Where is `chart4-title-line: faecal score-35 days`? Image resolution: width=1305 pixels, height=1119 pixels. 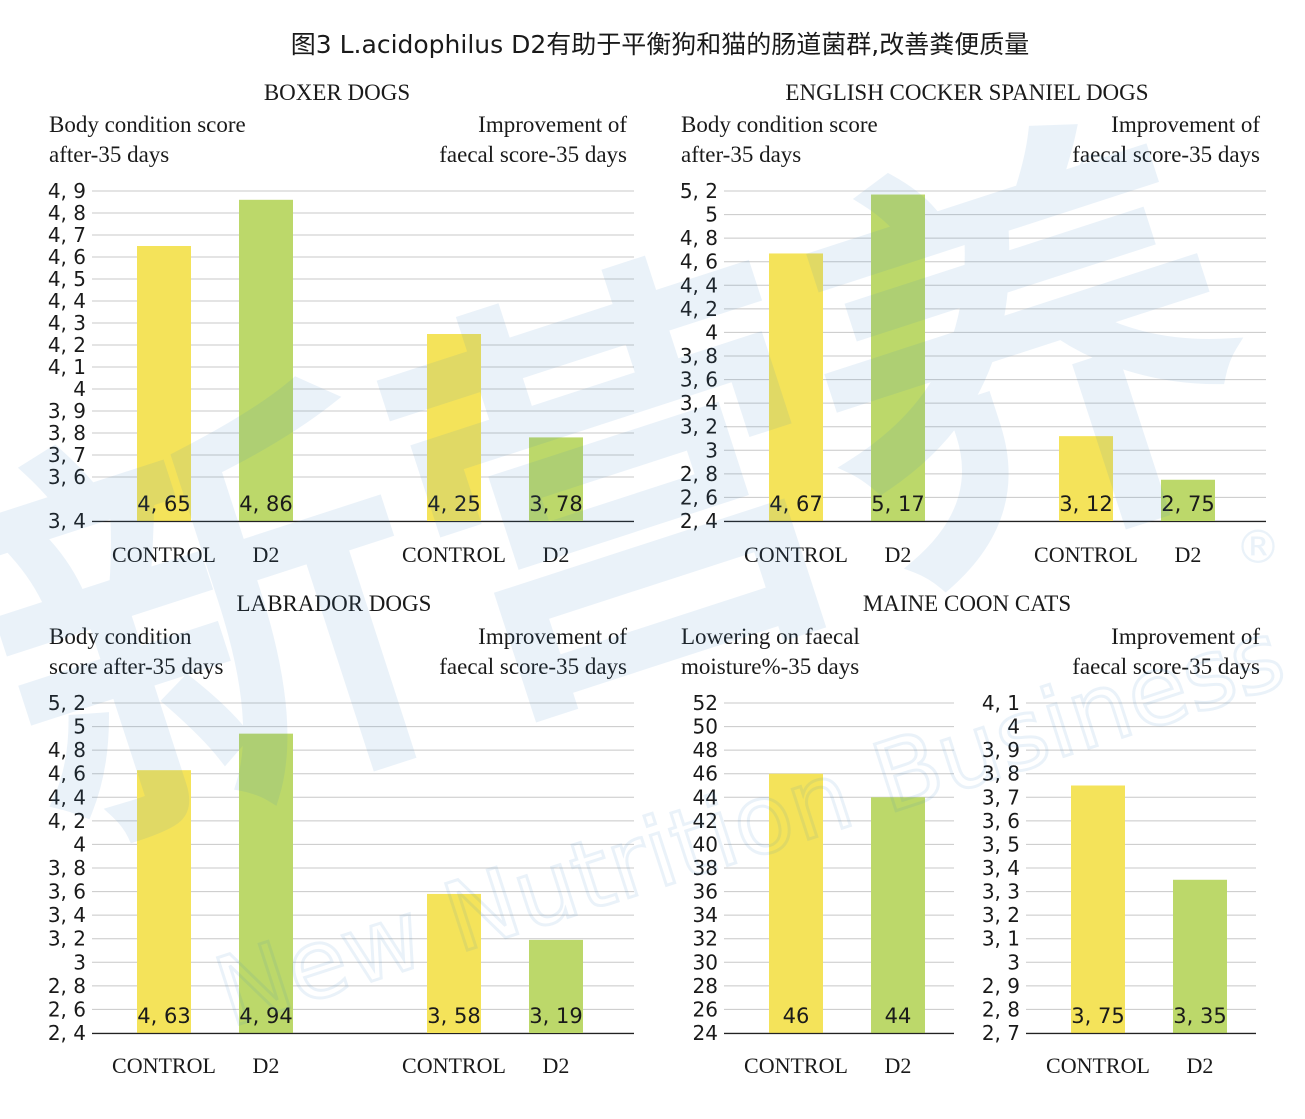
chart4-title-line: faecal score-35 days is located at coordinates (1166, 154).